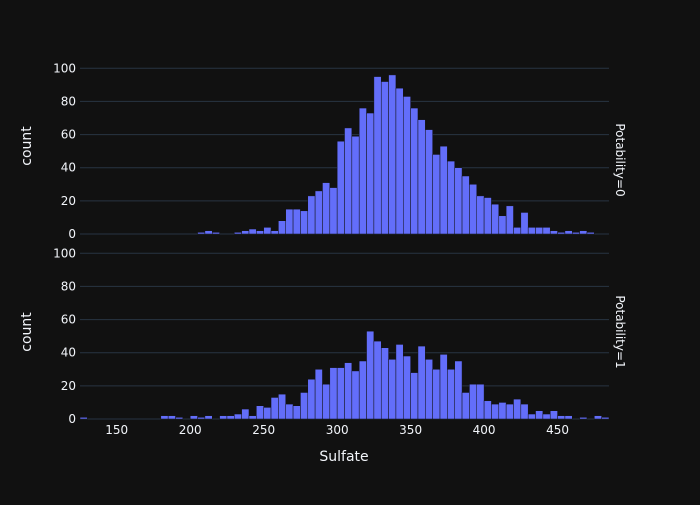 This screenshot has width=700, height=505. I want to click on x-tick-label: 400, so click(484, 430).